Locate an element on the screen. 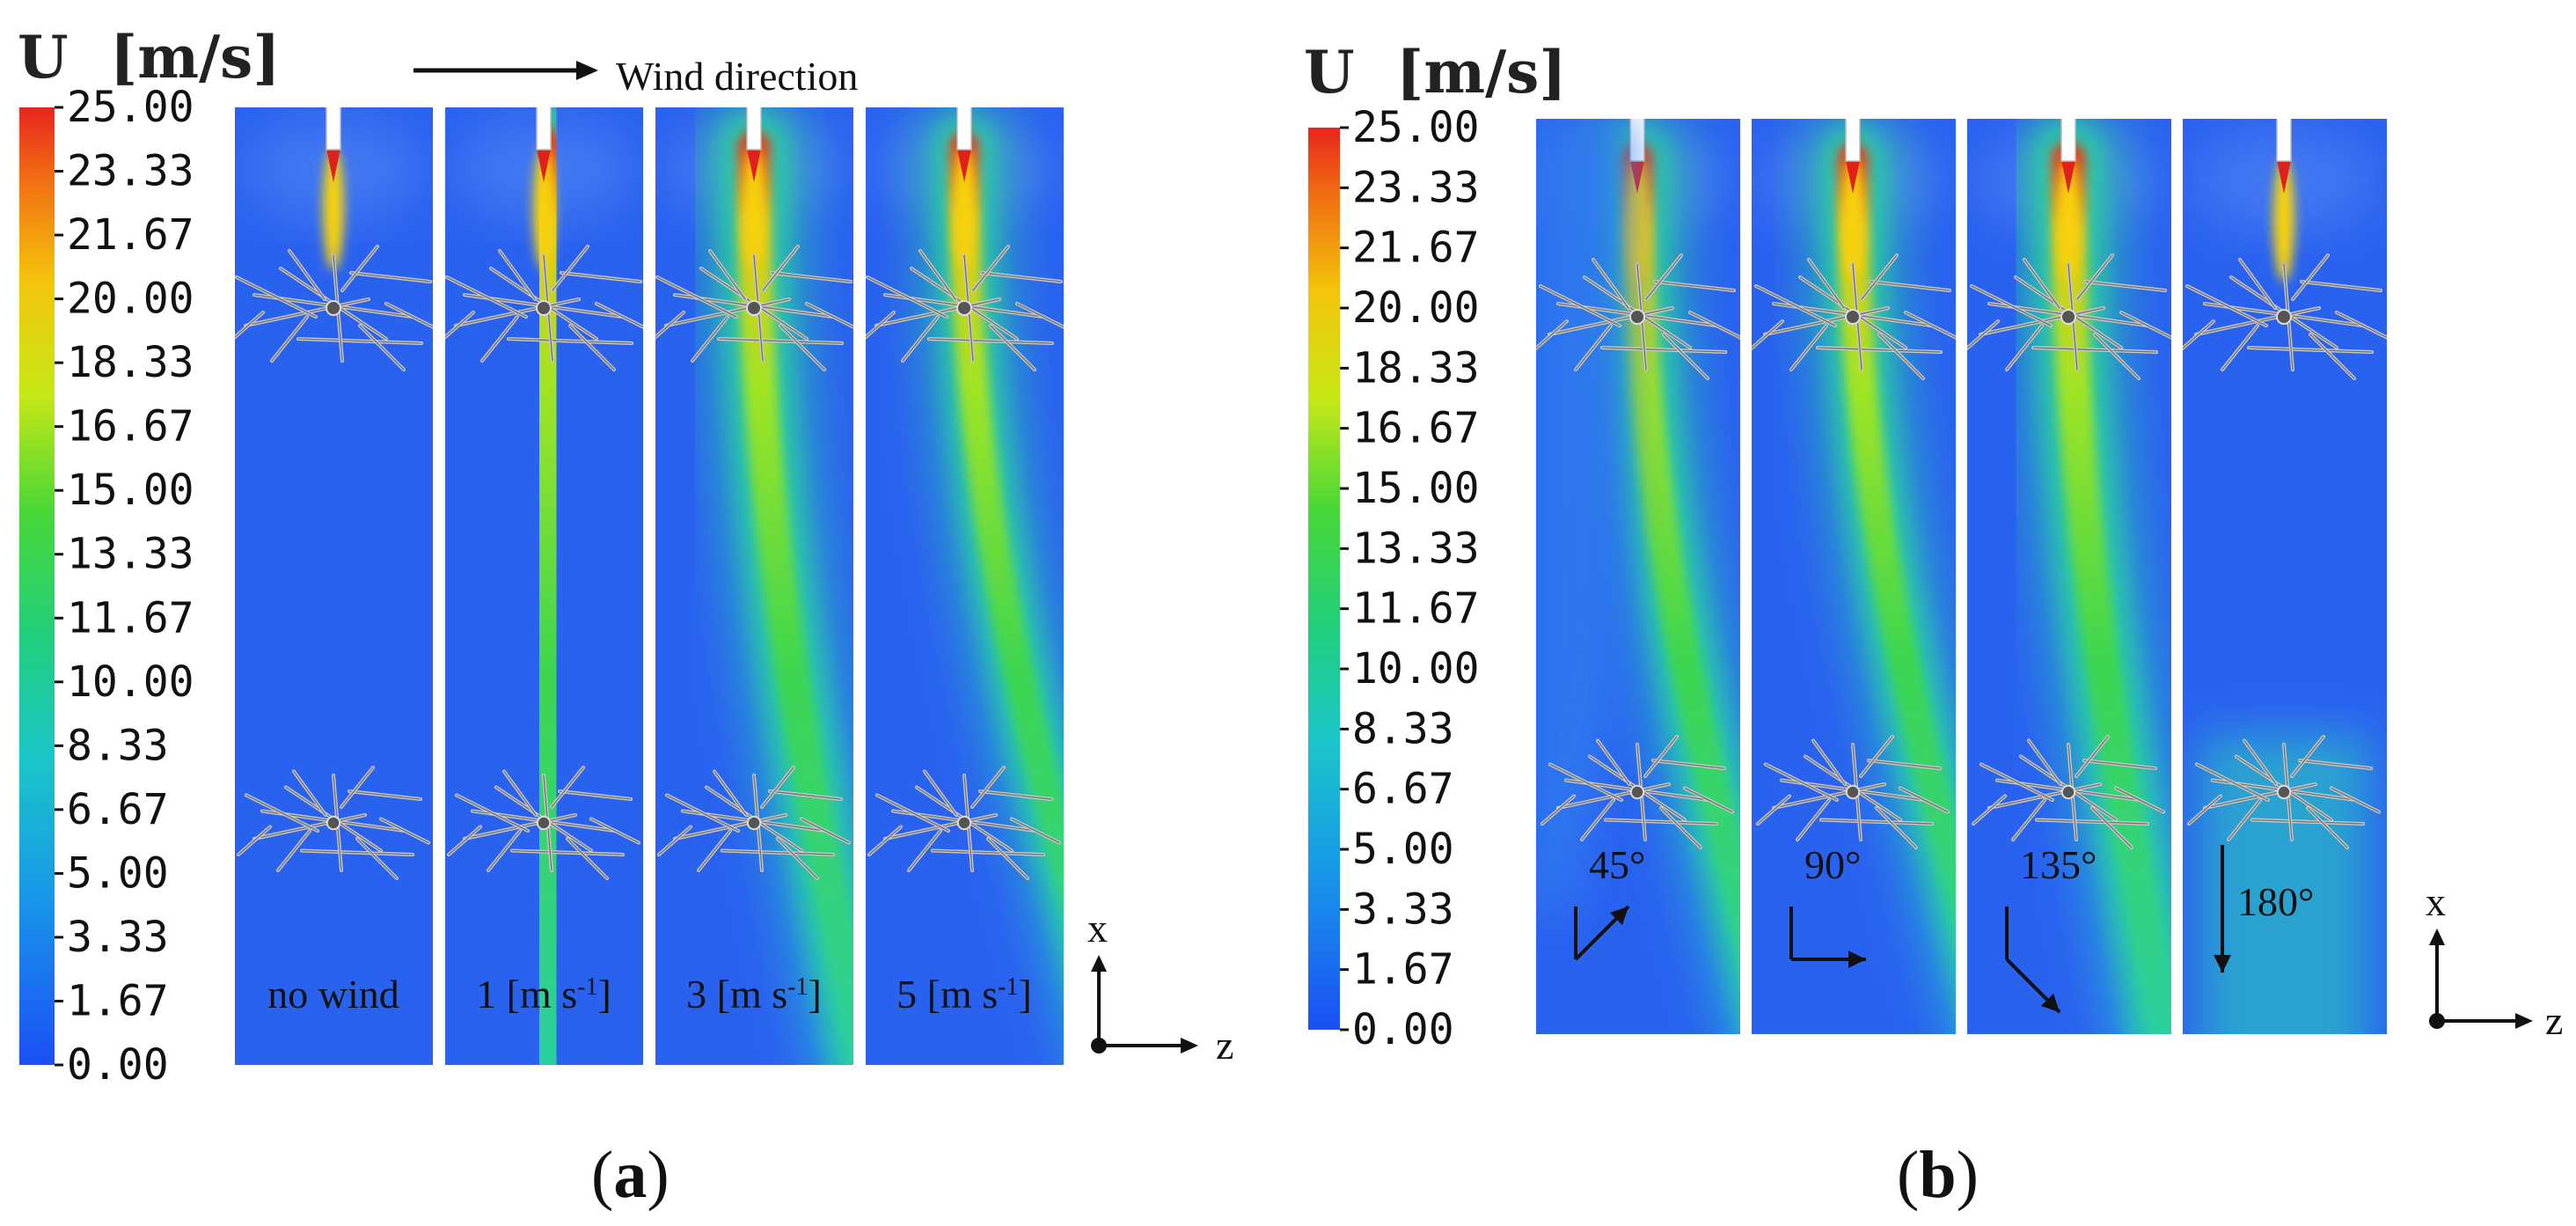 The image size is (2576, 1226). flow-field-a-3: 3 [m s-1] is located at coordinates (754, 586).